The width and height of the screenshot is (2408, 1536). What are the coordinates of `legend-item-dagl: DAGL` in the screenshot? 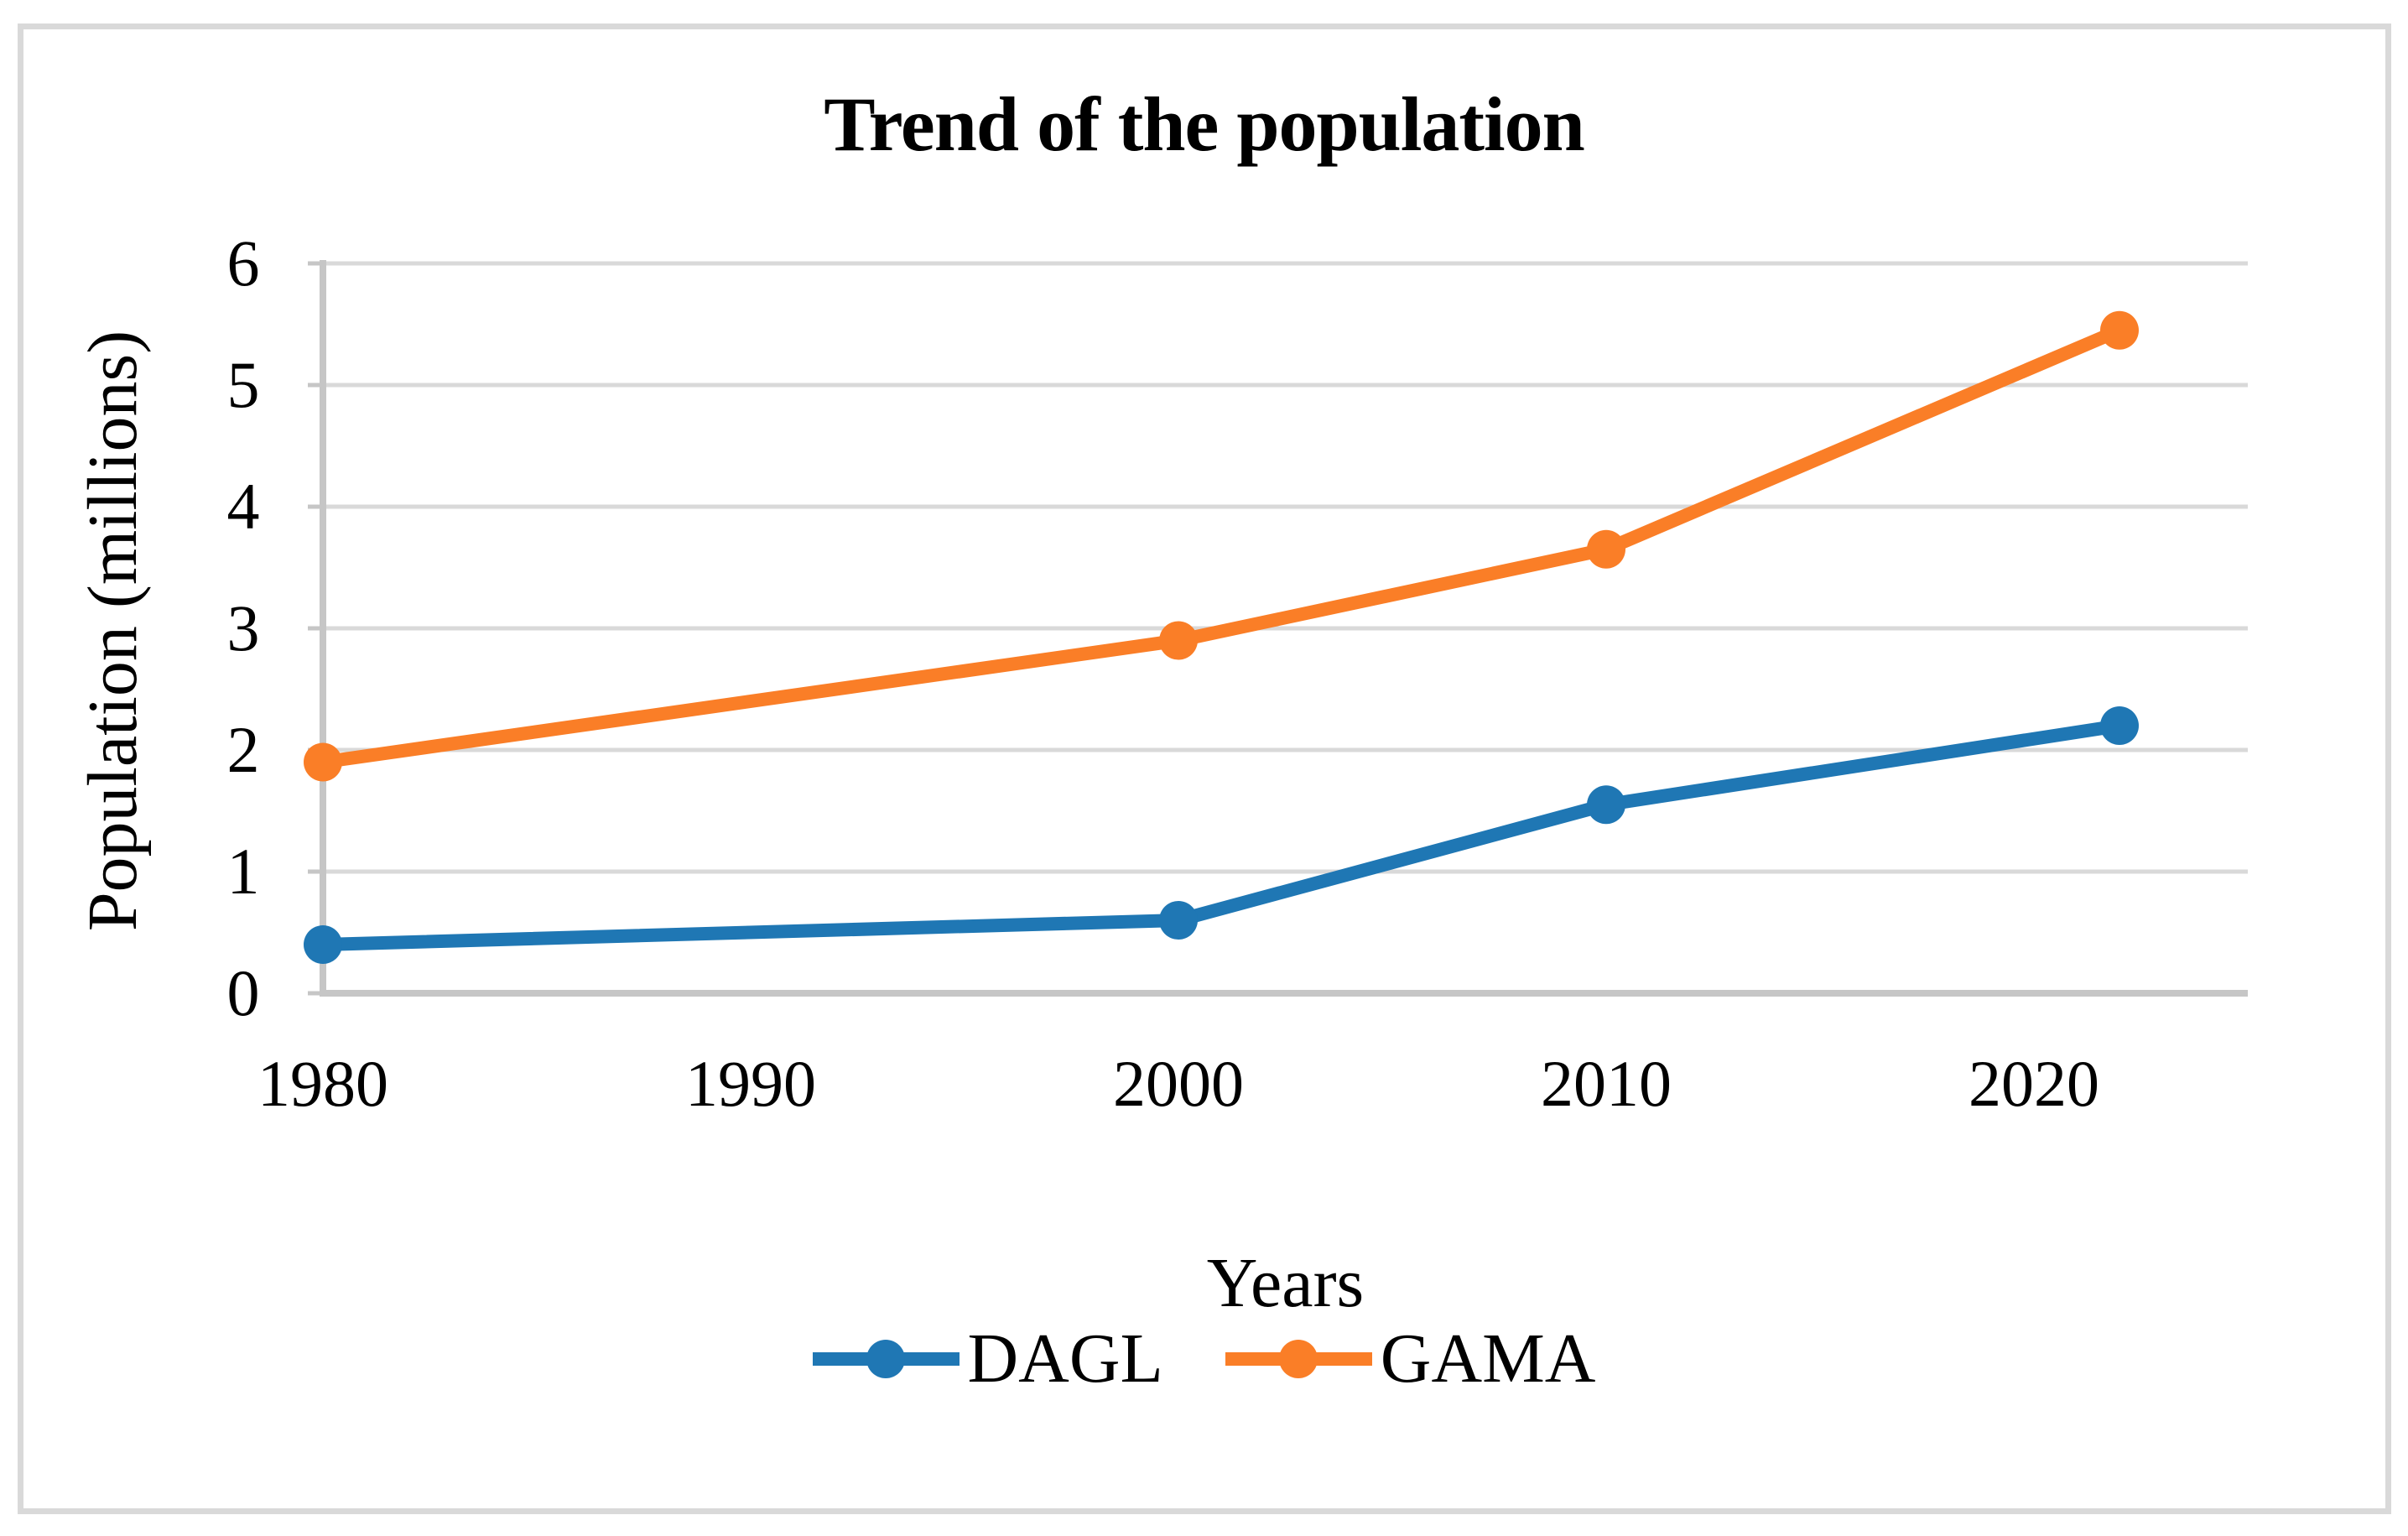 It's located at (987, 1359).